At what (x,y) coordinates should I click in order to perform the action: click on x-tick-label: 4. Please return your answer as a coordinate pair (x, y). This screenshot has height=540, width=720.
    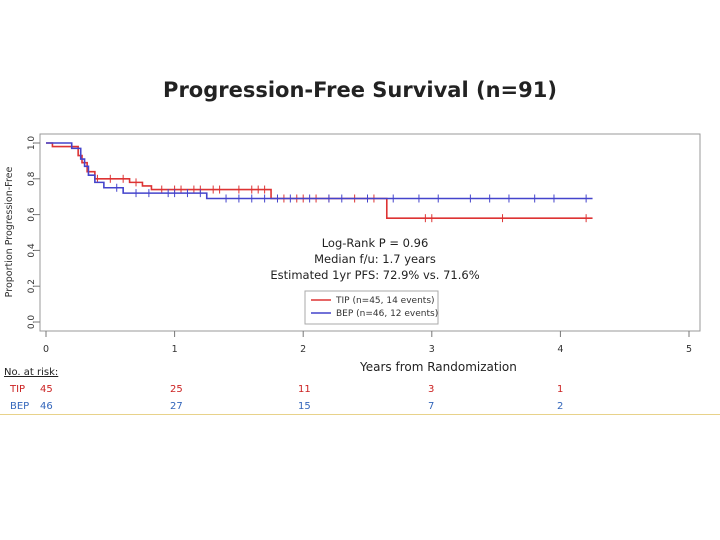
    Looking at the image, I should click on (560, 349).